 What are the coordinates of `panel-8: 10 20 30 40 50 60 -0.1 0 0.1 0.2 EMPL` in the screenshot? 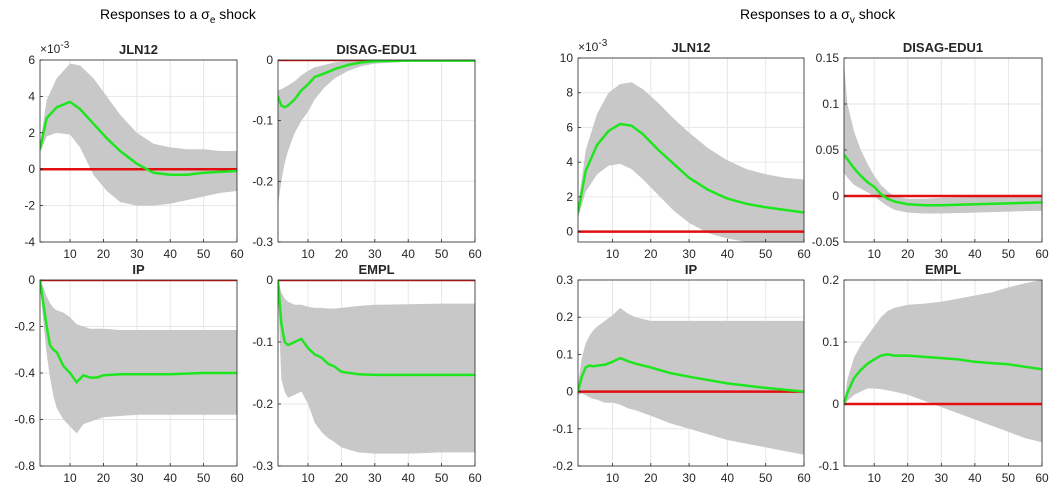 It's located at (933, 373).